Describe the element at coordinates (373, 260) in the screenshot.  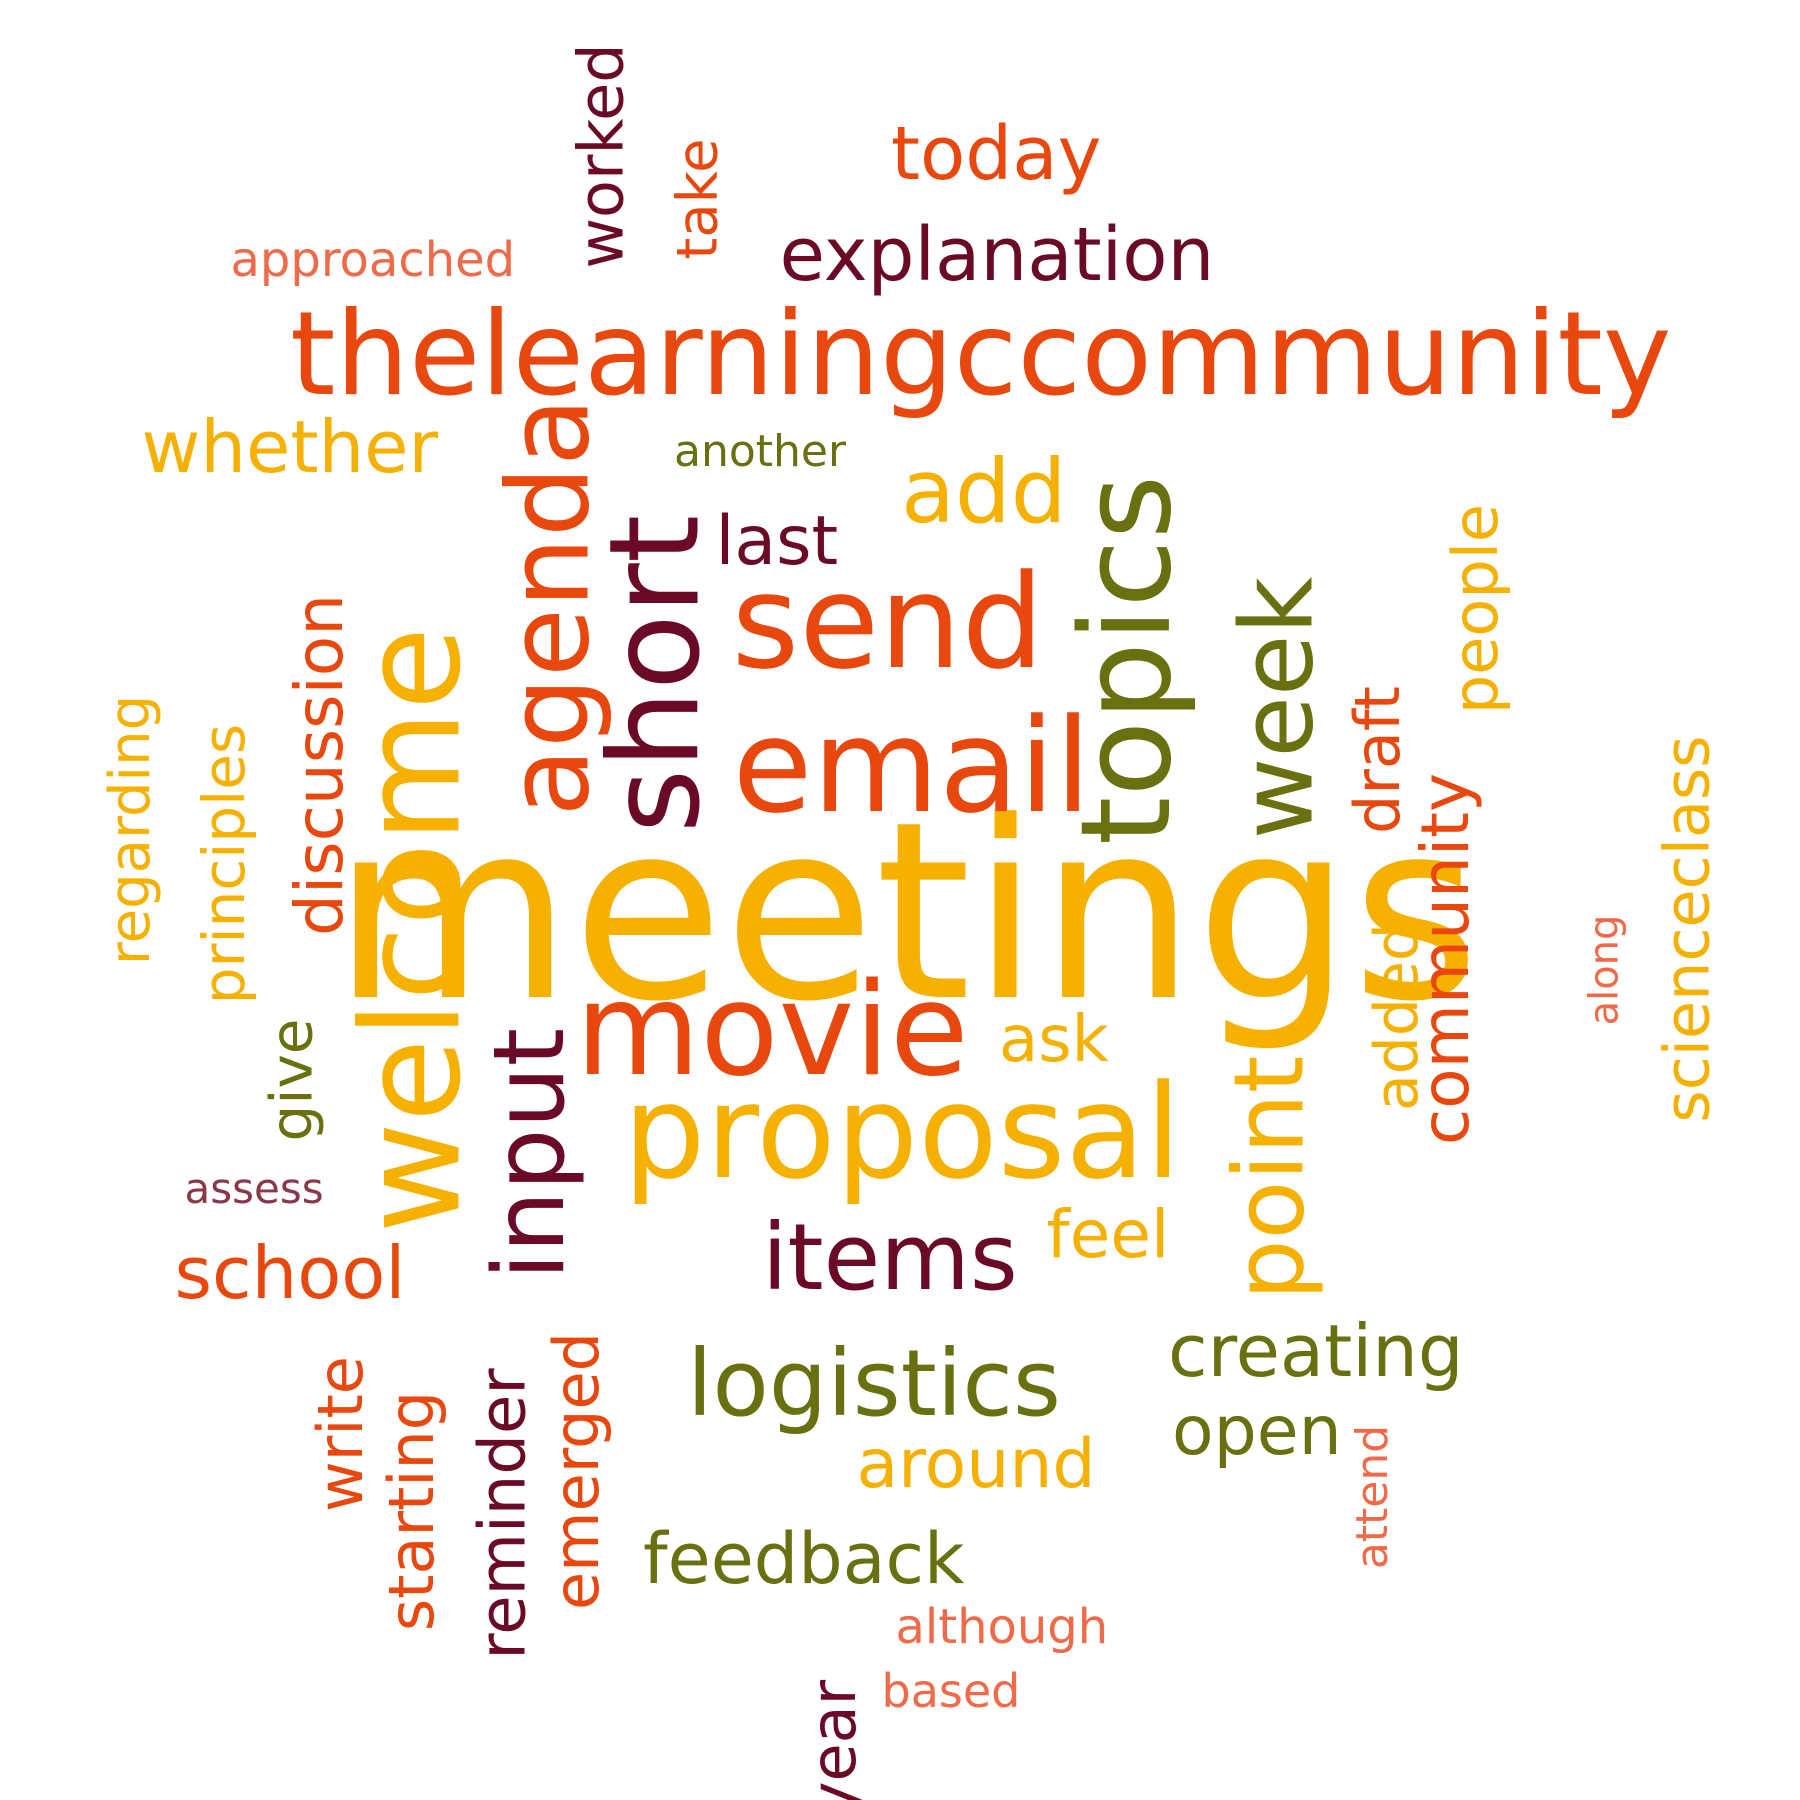
I see `word-approached: approached` at that location.